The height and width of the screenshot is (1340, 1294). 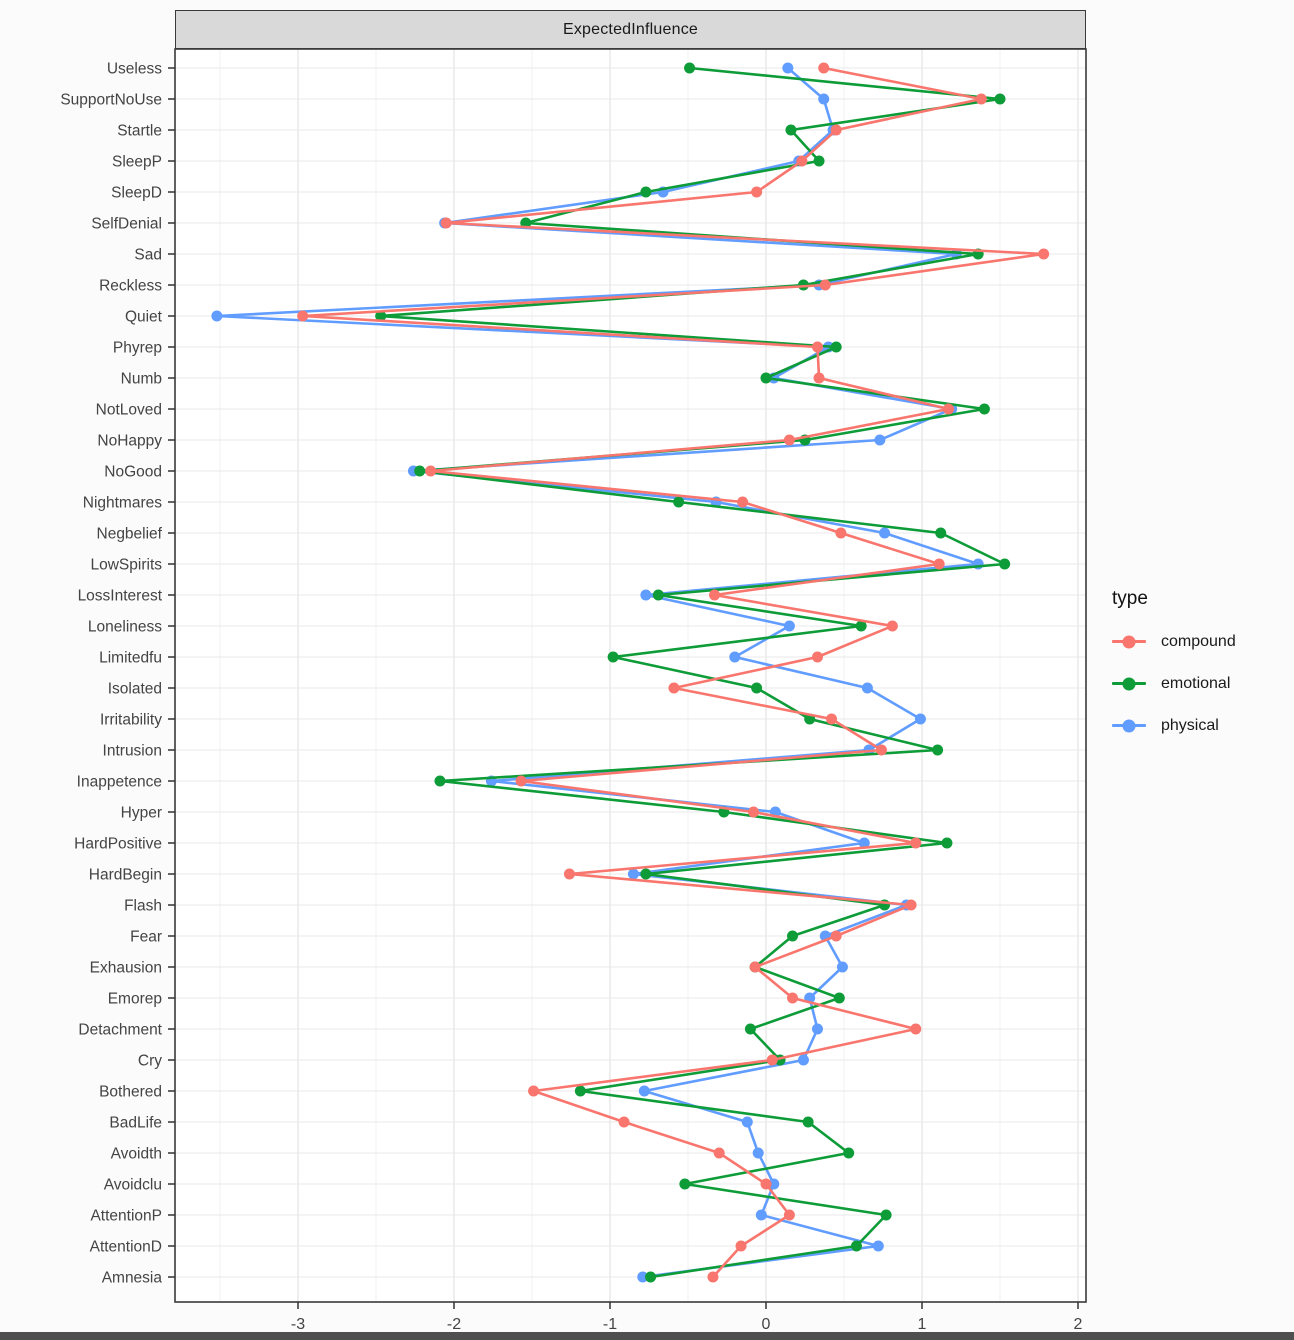 I want to click on legend-item-compound: compound, so click(x=1200, y=641).